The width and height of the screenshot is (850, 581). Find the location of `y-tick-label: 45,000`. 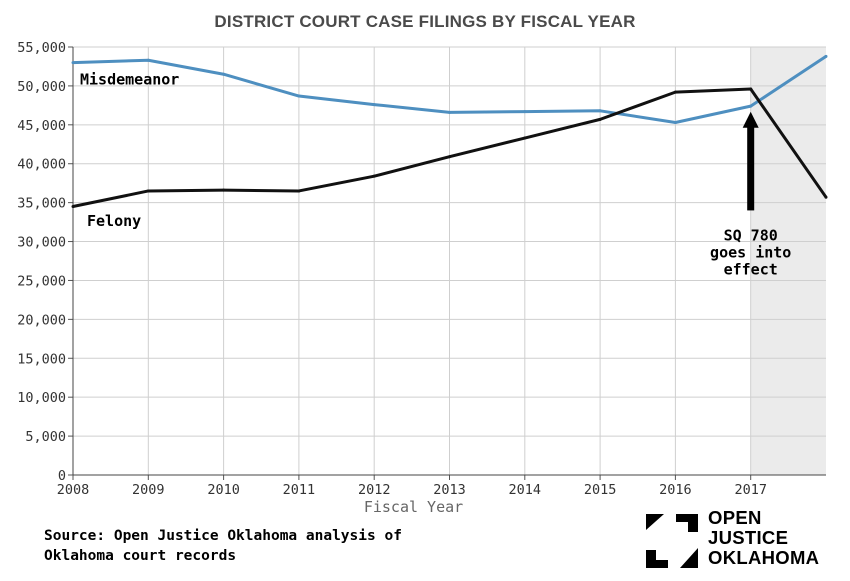

y-tick-label: 45,000 is located at coordinates (41, 126).